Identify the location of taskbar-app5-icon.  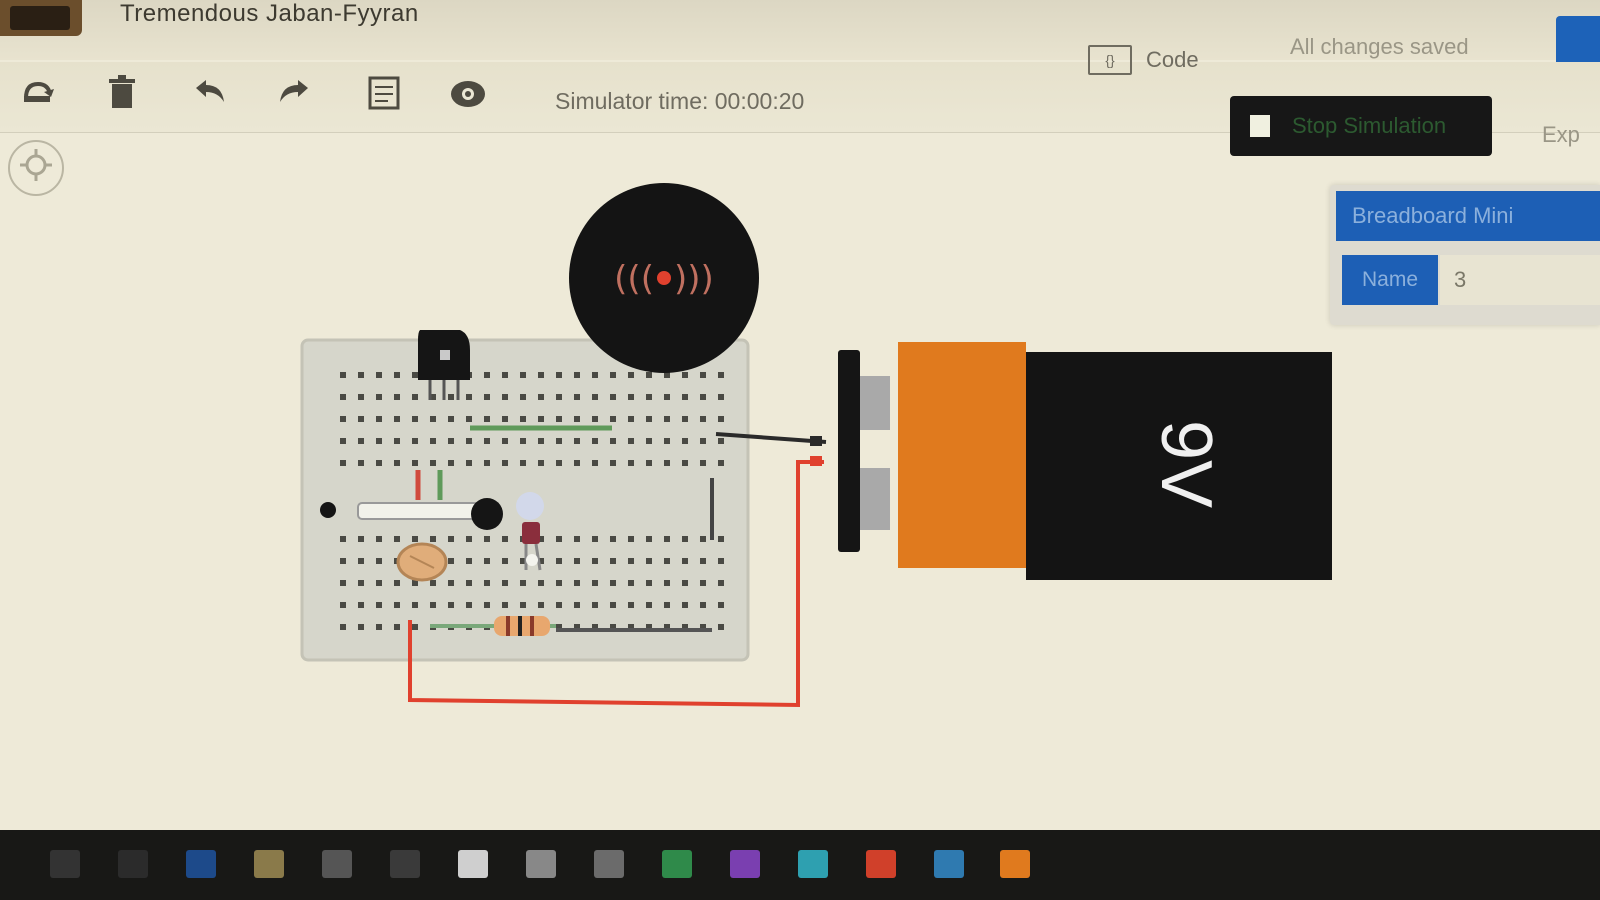
(949, 864).